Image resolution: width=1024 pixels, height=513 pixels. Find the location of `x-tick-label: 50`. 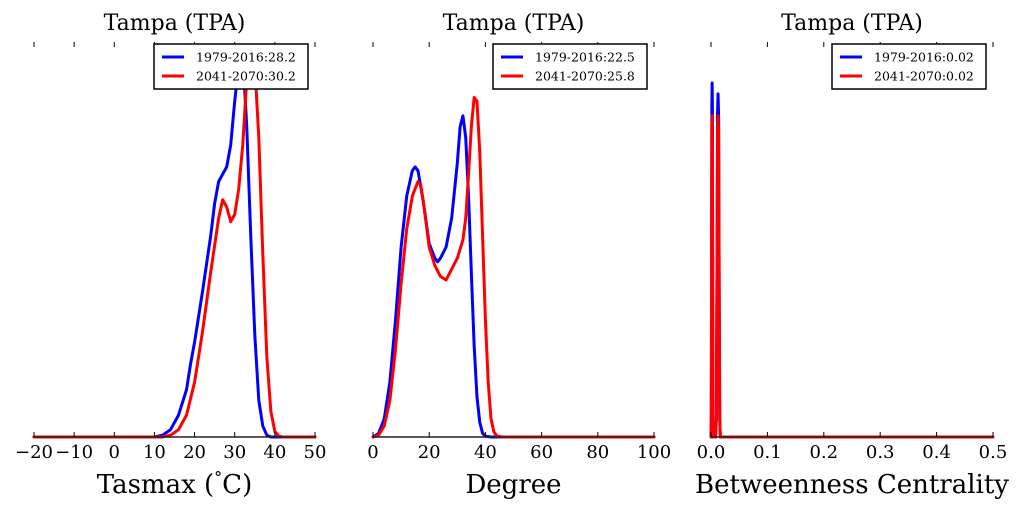

x-tick-label: 50 is located at coordinates (315, 452).